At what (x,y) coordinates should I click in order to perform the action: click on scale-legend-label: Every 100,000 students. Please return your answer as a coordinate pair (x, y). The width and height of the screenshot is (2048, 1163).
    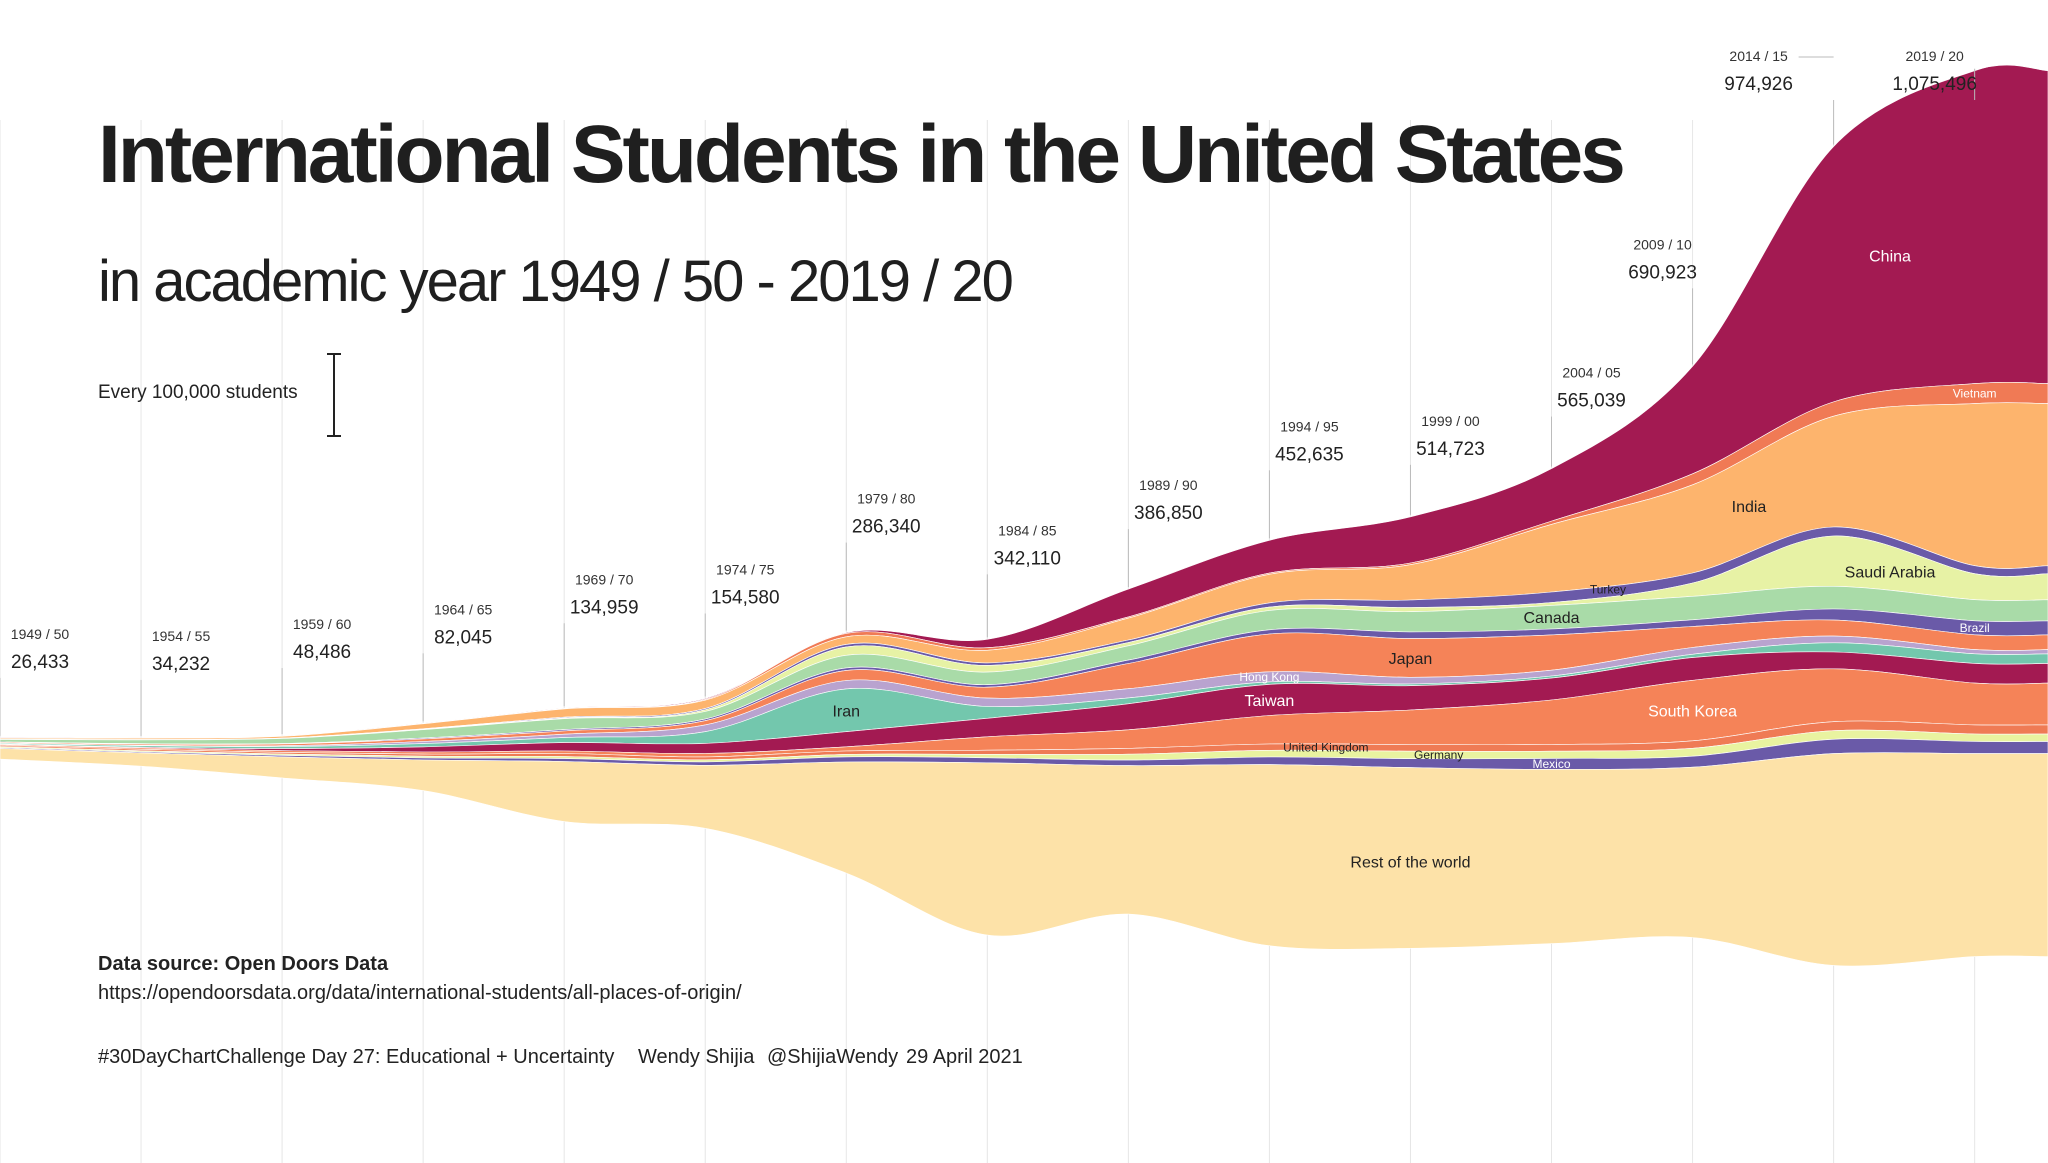
    Looking at the image, I should click on (198, 392).